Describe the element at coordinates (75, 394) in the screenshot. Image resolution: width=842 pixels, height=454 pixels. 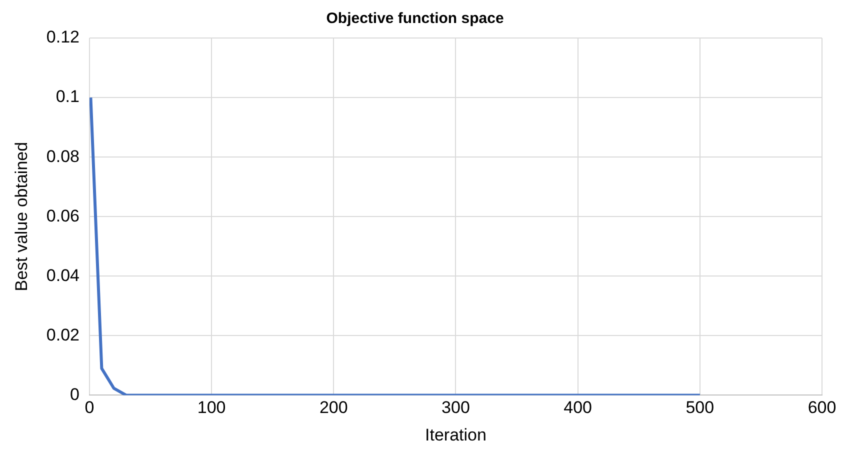
I see `y-tick-label: 0` at that location.